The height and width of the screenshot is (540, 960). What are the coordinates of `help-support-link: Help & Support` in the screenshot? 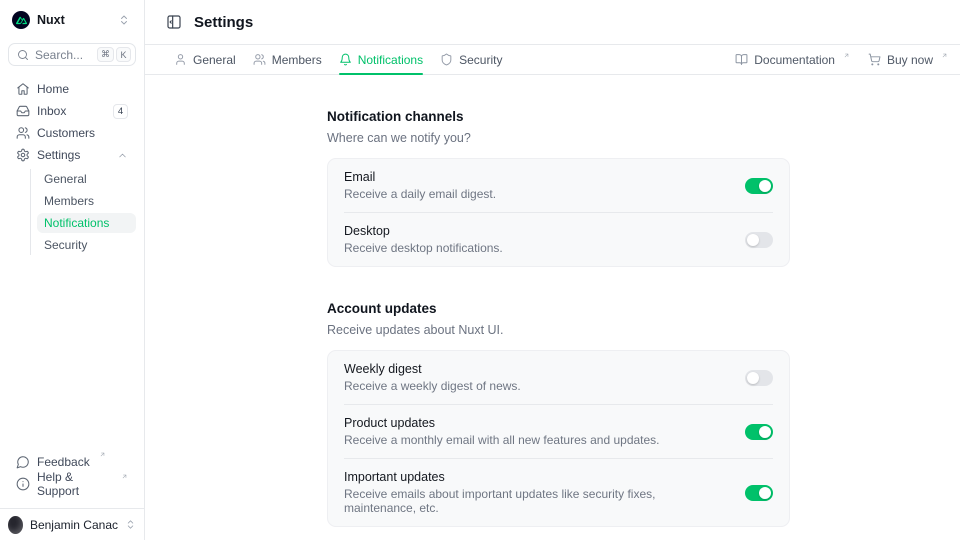 It's located at (72, 484).